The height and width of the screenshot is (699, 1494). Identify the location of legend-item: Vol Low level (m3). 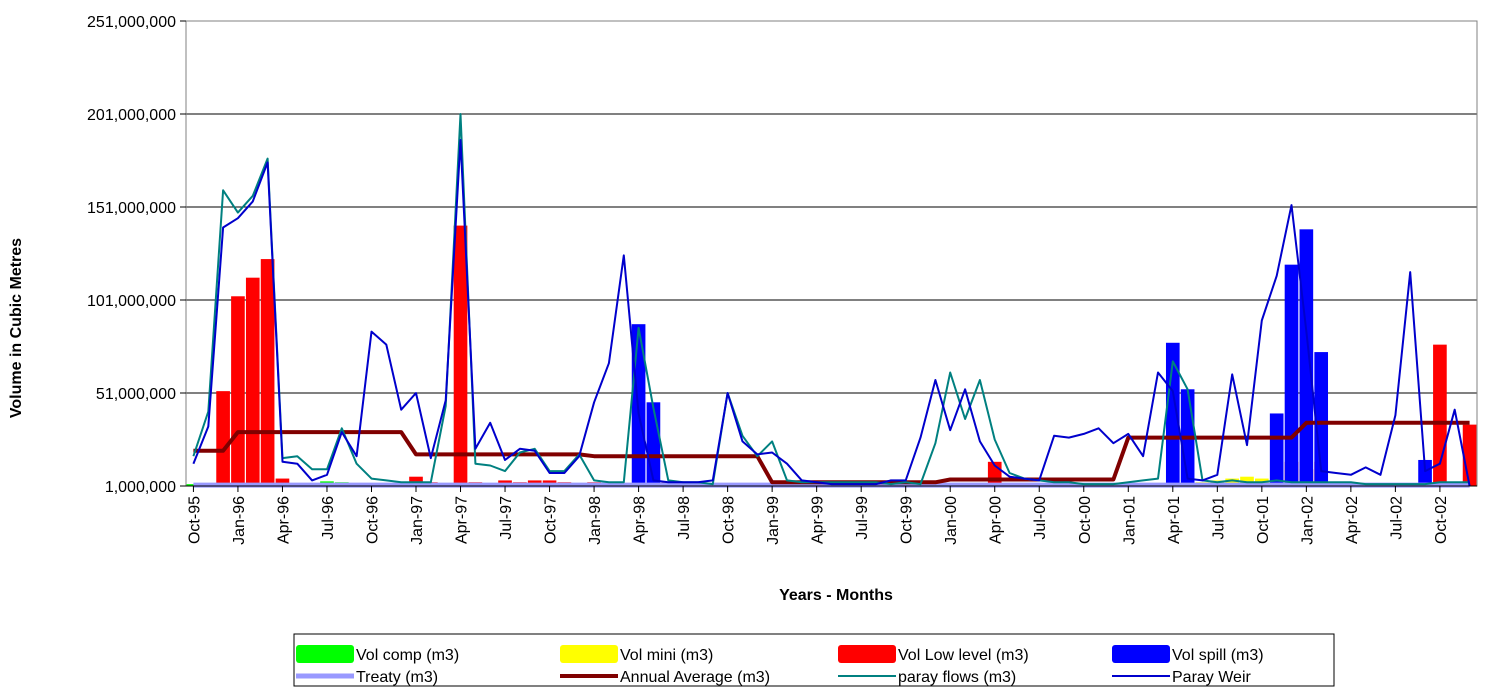
(933, 654).